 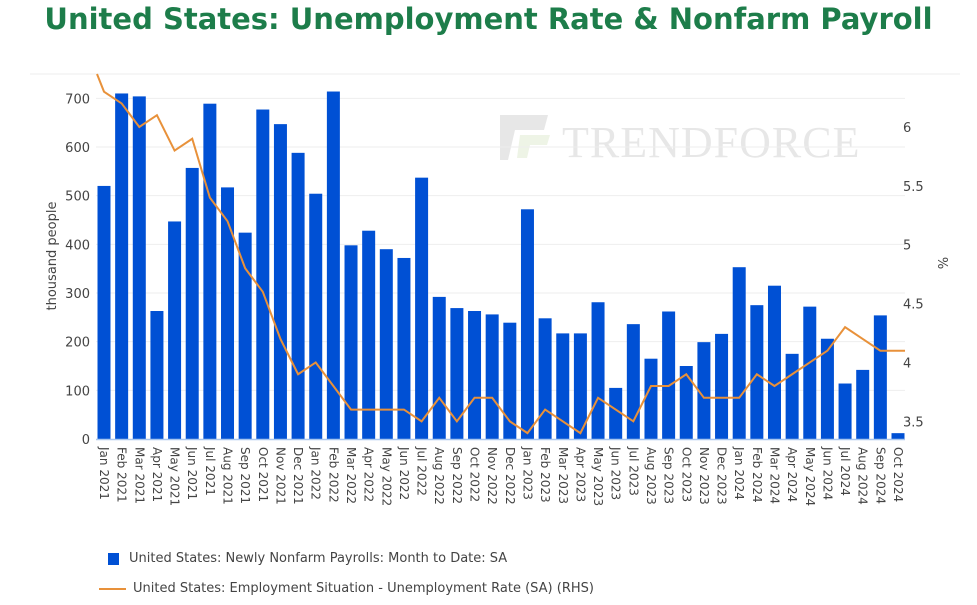 I want to click on x-tick-label: Mar 2022, so click(x=351, y=475).